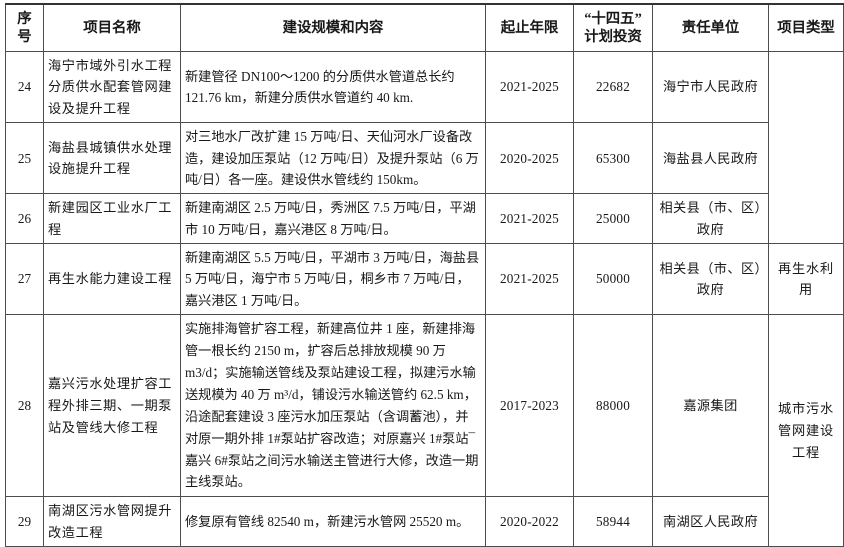  What do you see at coordinates (24, 521) in the screenshot?
I see `cell-seq: 29` at bounding box center [24, 521].